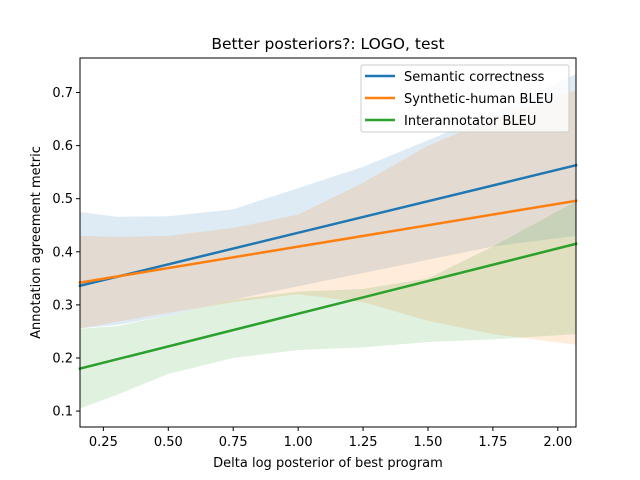 The image size is (640, 480). I want to click on x-tick-label: 2.00, so click(557, 442).